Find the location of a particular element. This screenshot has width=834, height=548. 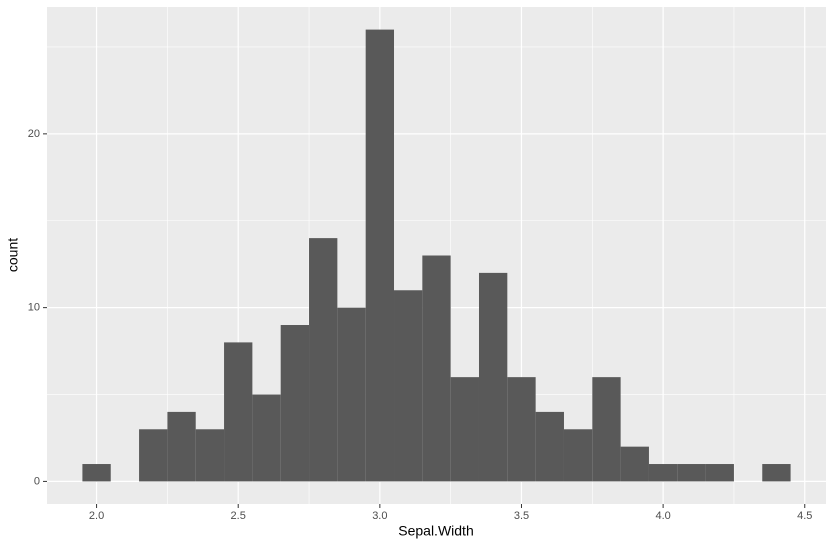

x-tick-label: 3.0 is located at coordinates (379, 516).